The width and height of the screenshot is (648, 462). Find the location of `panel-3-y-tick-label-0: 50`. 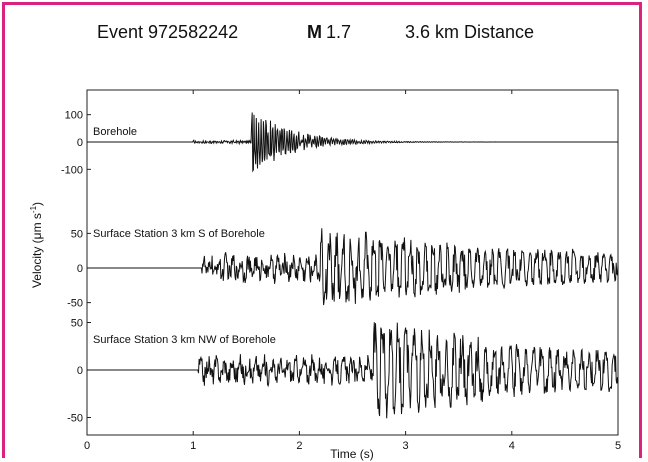

panel-3-y-tick-label-0: 50 is located at coordinates (77, 324).